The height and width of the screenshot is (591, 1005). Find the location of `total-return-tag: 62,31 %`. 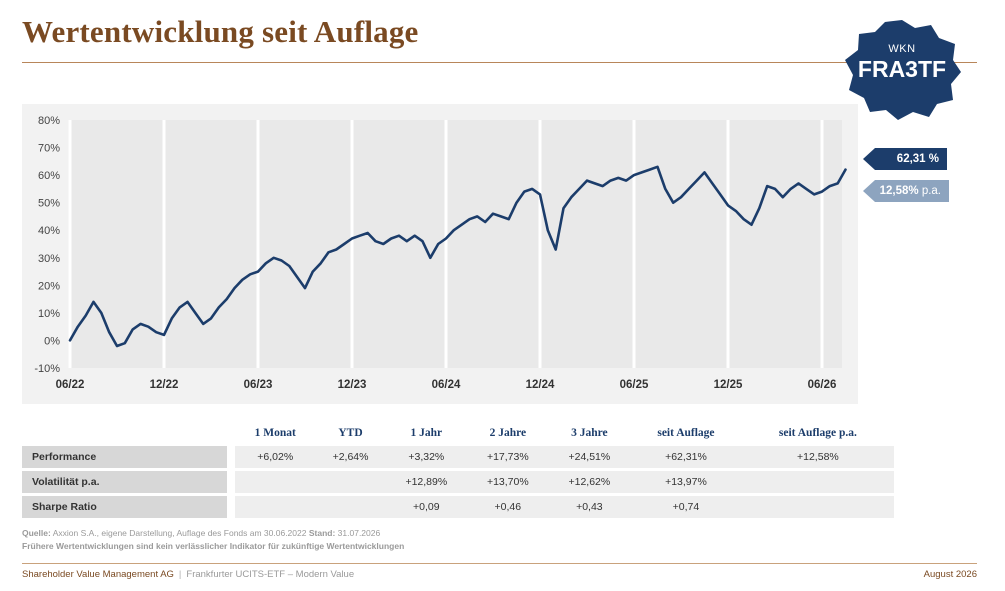

total-return-tag: 62,31 % is located at coordinates (905, 159).